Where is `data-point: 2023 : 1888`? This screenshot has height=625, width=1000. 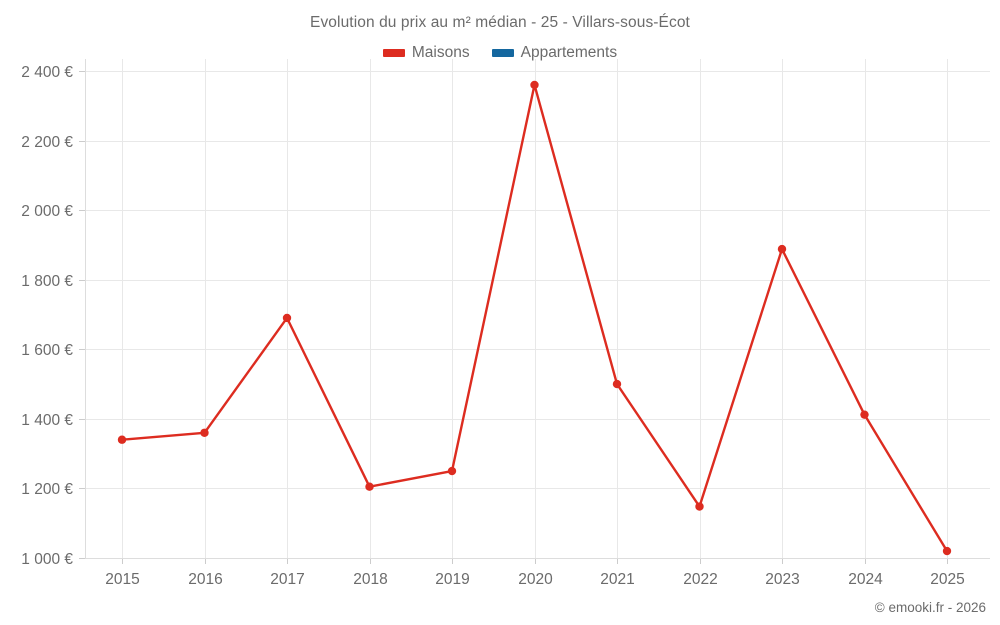
data-point: 2023 : 1888 is located at coordinates (782, 249).